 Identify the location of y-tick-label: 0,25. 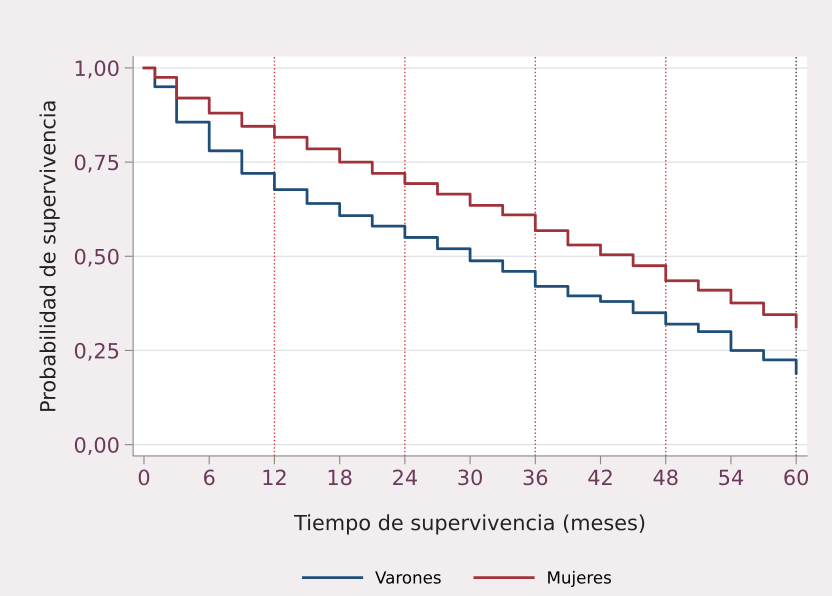
(96, 351).